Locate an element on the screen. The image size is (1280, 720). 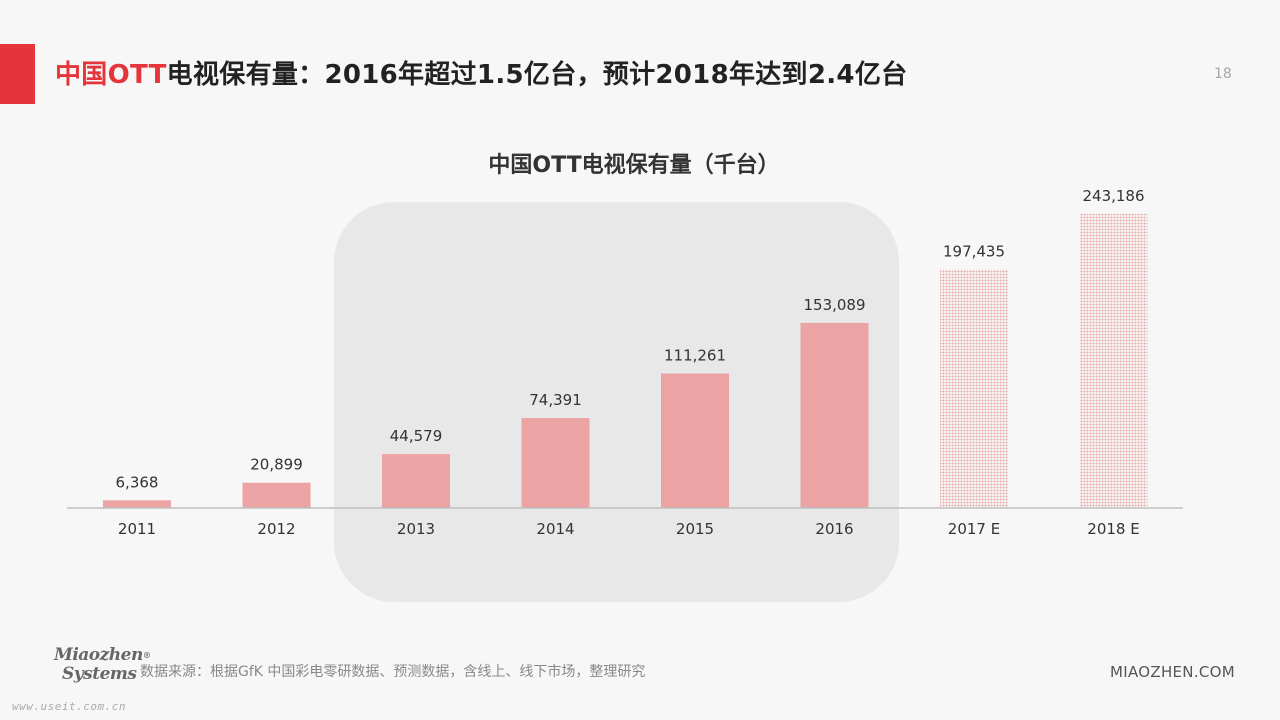
value-label: 111,261 is located at coordinates (695, 355).